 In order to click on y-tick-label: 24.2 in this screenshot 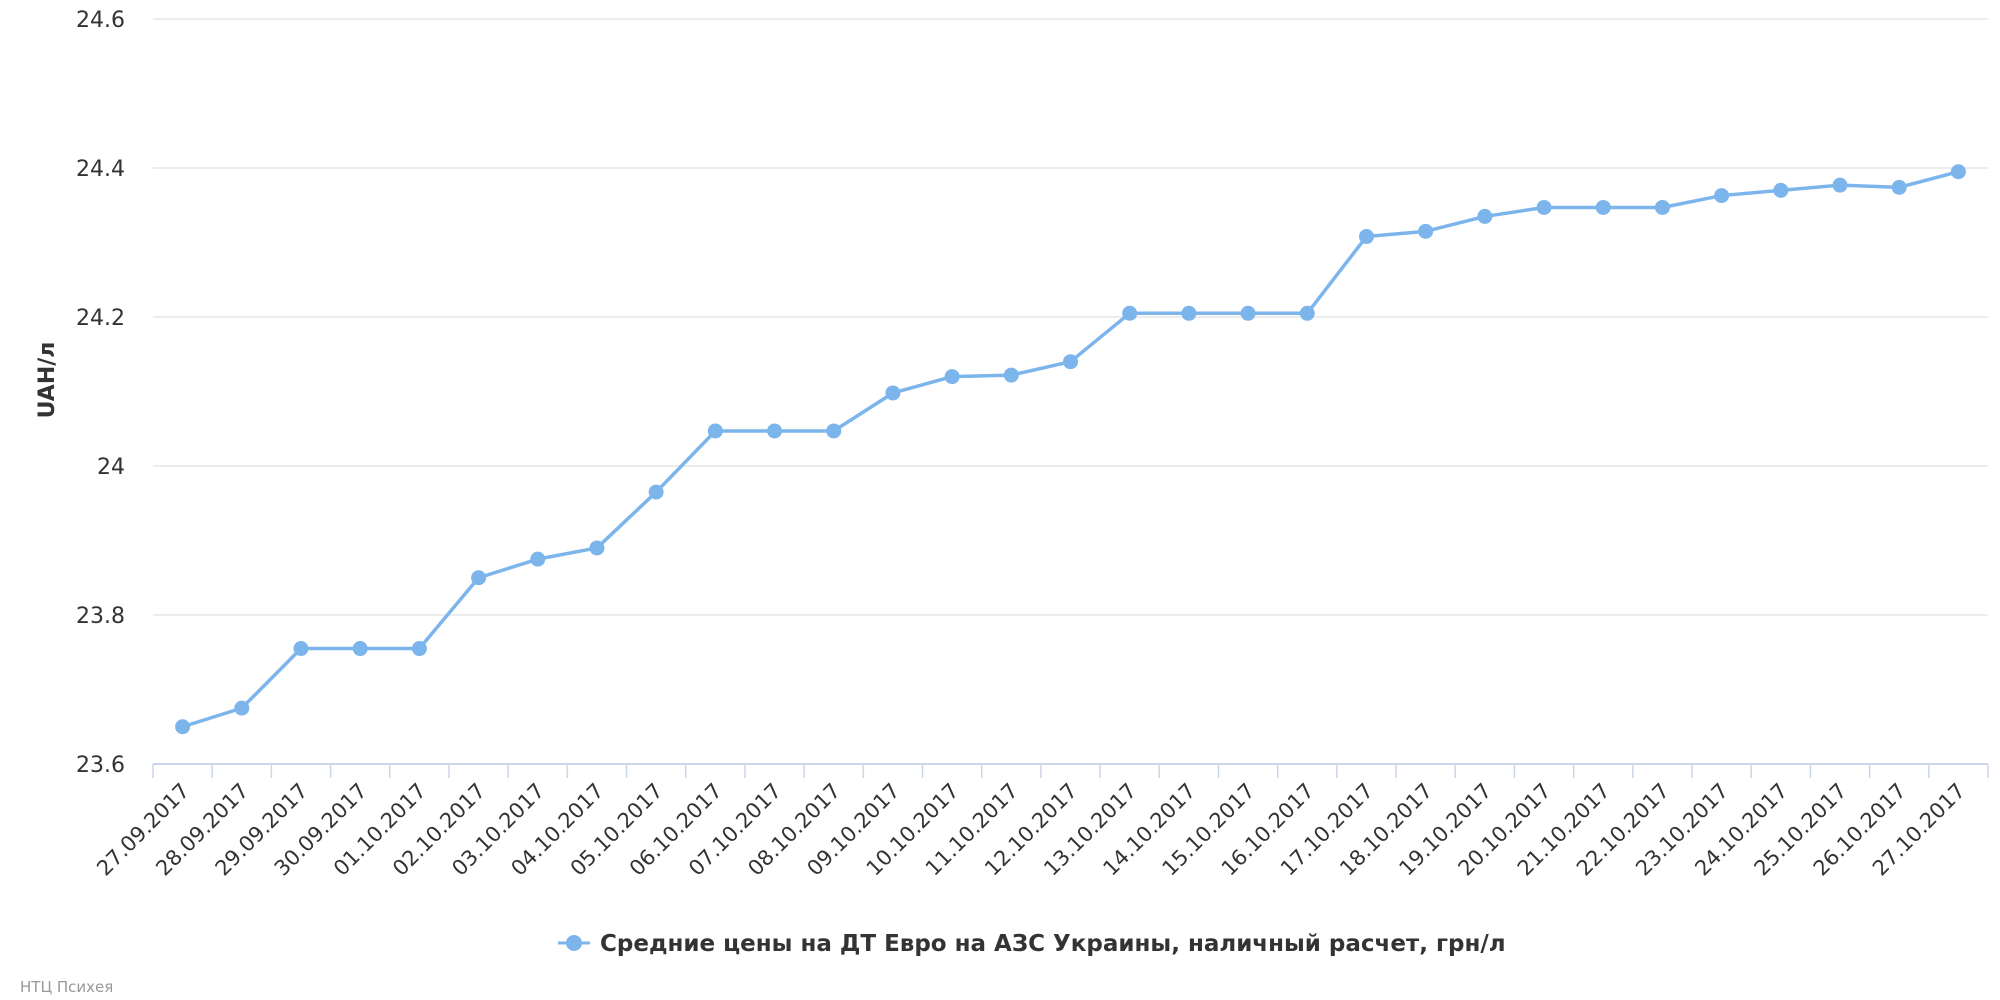, I will do `click(100, 318)`.